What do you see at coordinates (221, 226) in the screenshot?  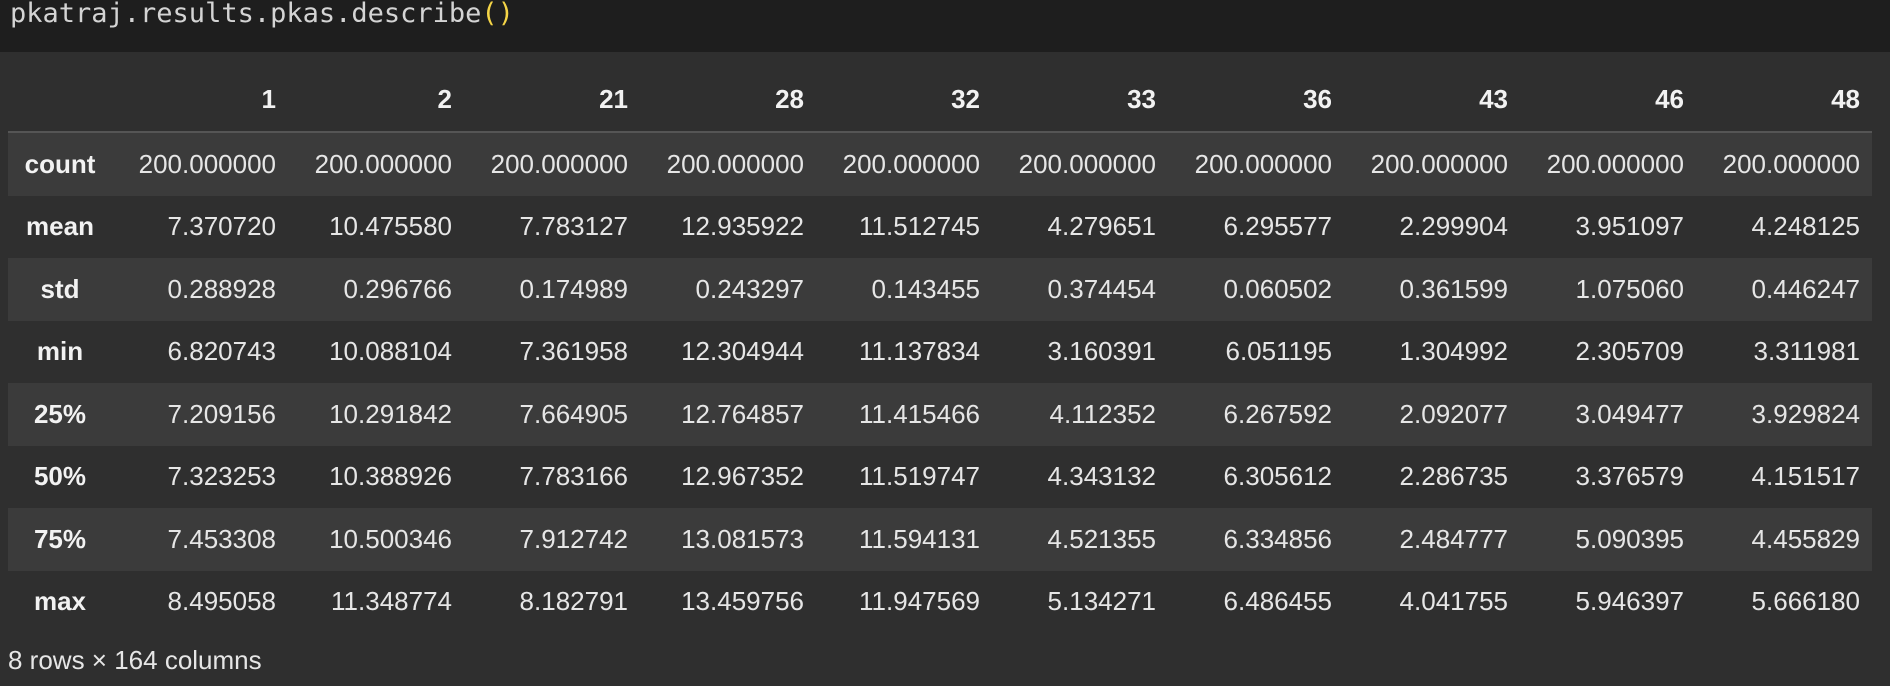 I see `cell-value: 7.370720` at bounding box center [221, 226].